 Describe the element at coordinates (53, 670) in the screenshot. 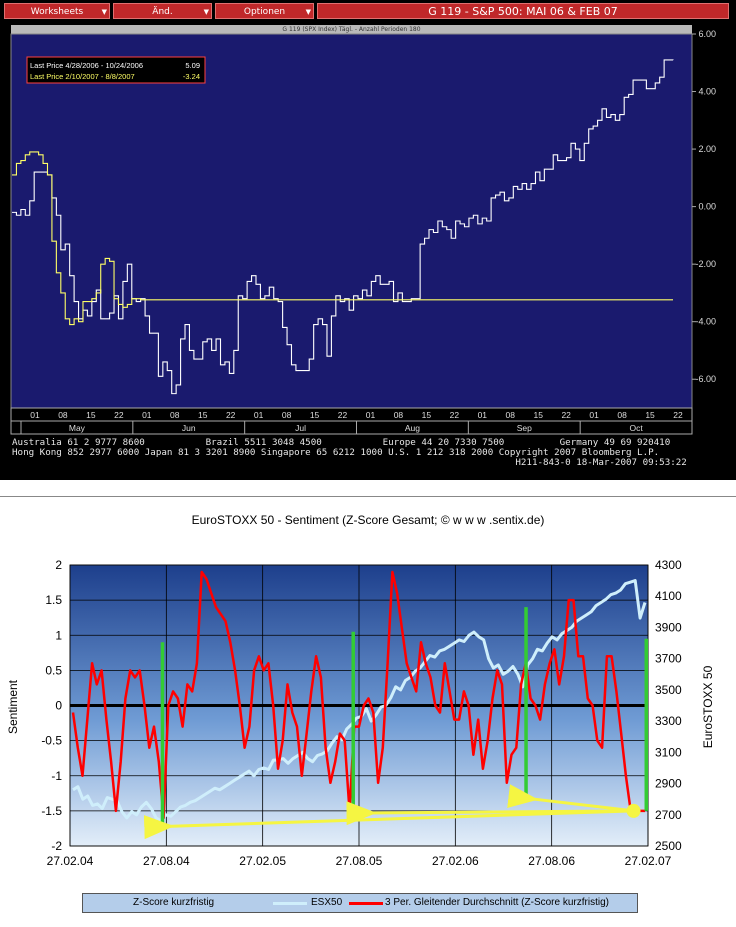

I see `y-tick-label: 0.5` at that location.